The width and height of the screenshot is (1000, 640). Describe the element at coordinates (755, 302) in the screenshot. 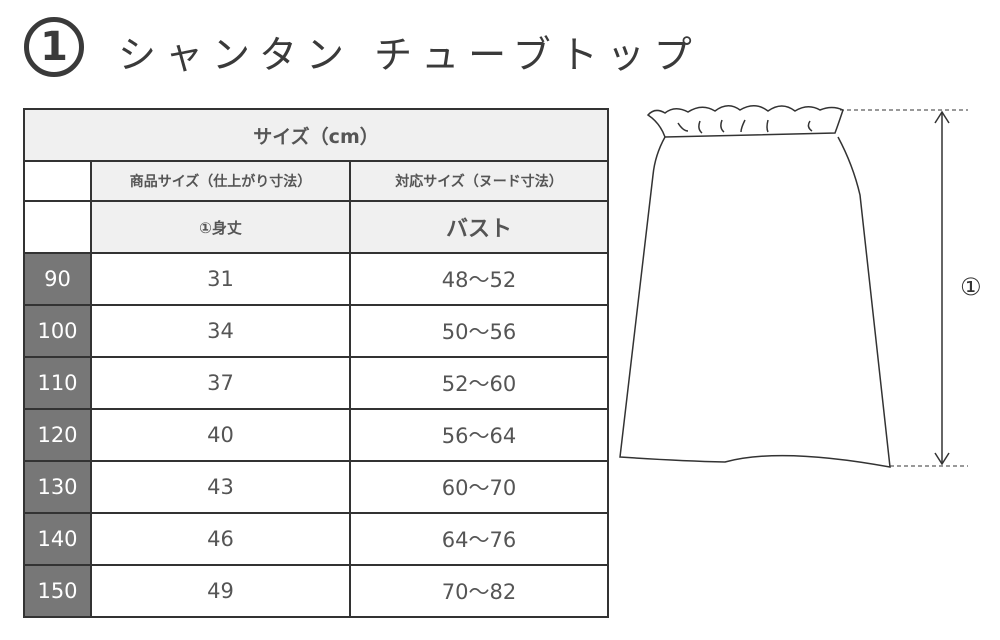

I see `garment-body` at that location.